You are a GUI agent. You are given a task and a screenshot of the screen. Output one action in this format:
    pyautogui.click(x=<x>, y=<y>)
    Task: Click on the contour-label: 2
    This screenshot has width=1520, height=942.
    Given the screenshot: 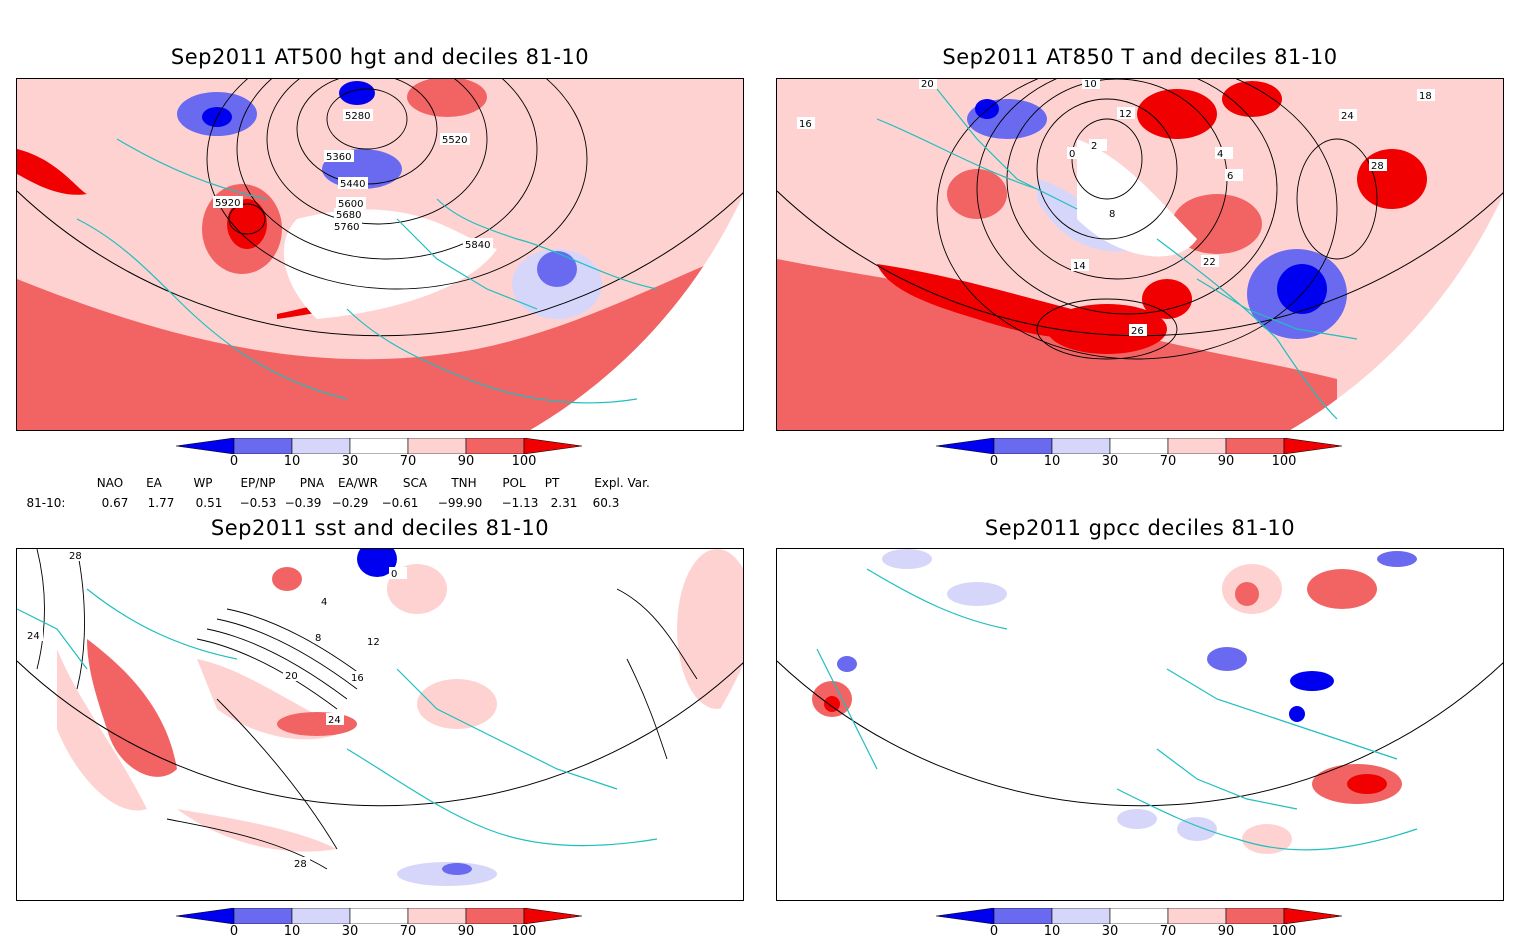 What is the action you would take?
    pyautogui.click(x=1094, y=146)
    